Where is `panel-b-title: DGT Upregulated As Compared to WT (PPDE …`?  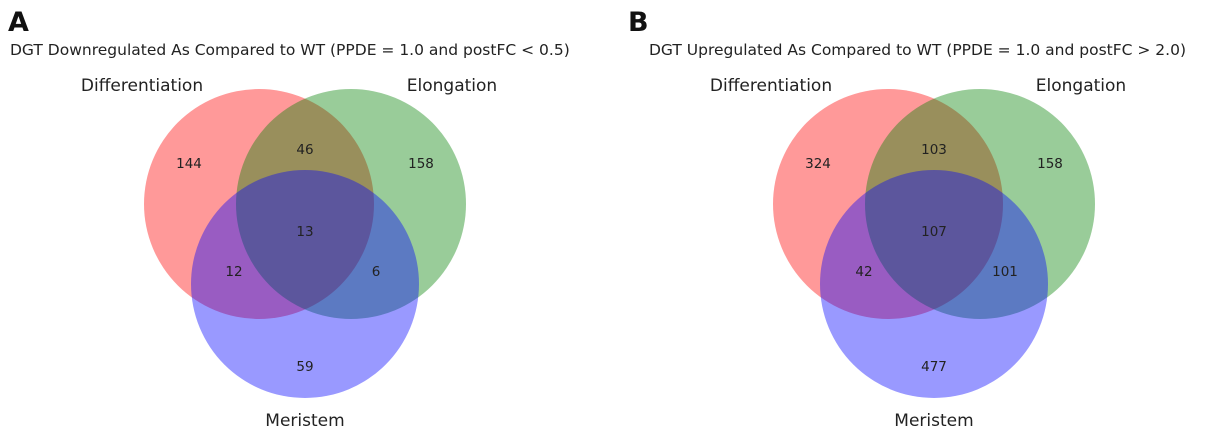 panel-b-title: DGT Upregulated As Compared to WT (PPDE … is located at coordinates (917, 50).